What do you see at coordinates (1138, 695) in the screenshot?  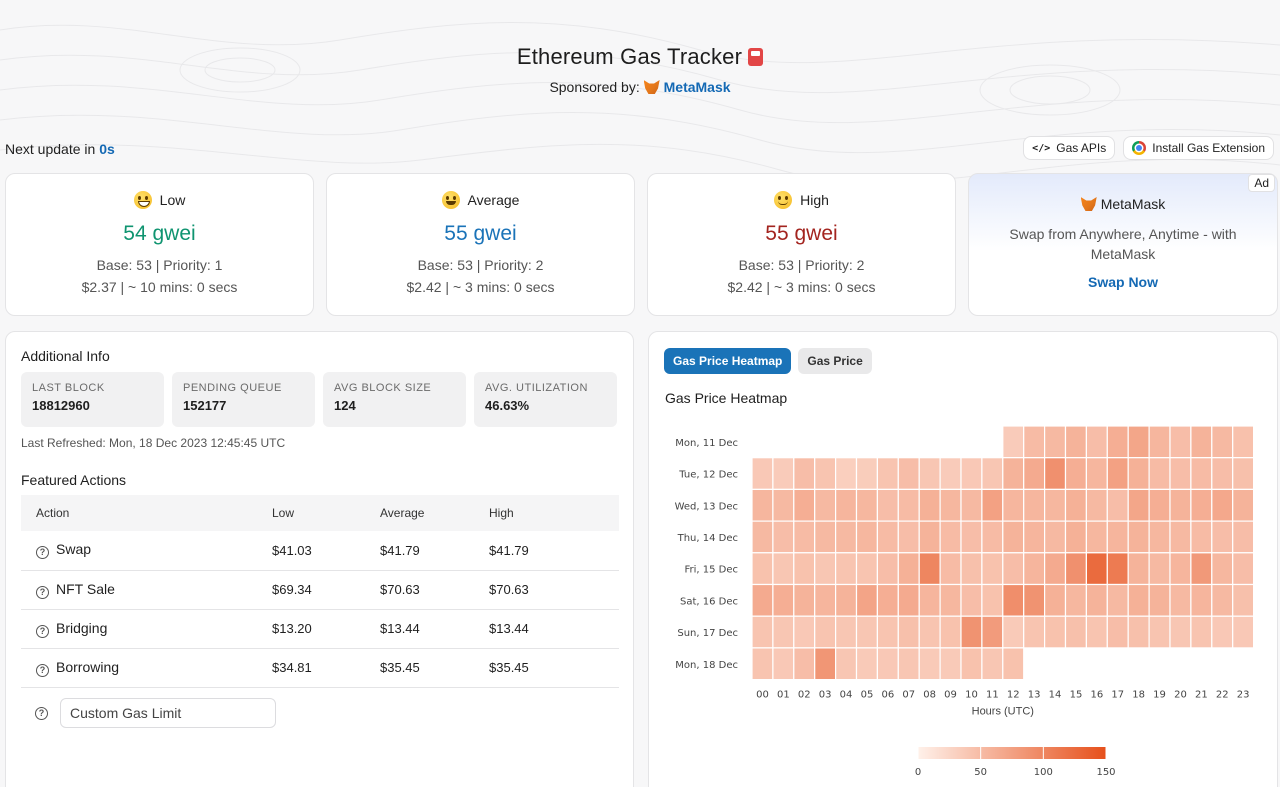 I see `x-tick-label: 18` at bounding box center [1138, 695].